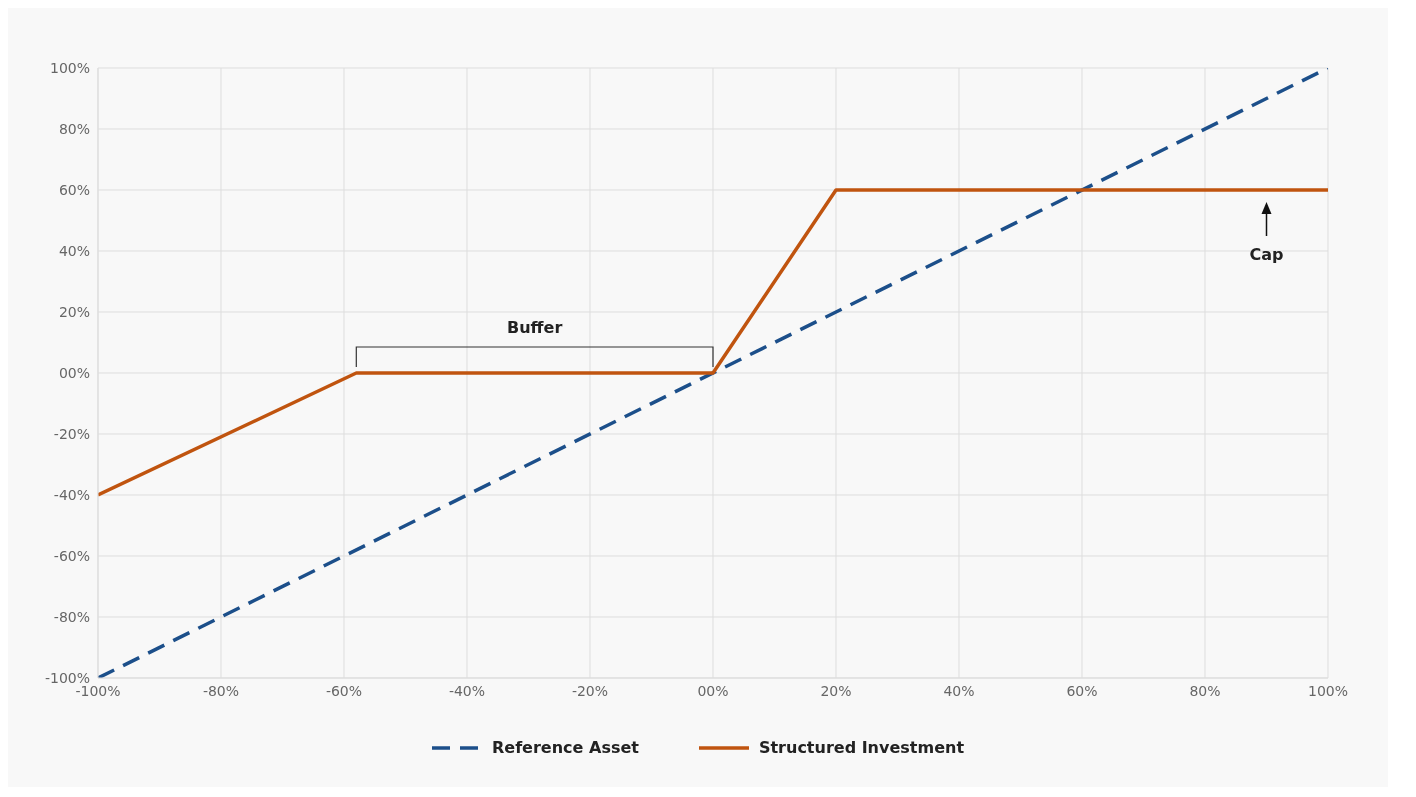  What do you see at coordinates (535, 327) in the screenshot?
I see `annotation: Buffer` at bounding box center [535, 327].